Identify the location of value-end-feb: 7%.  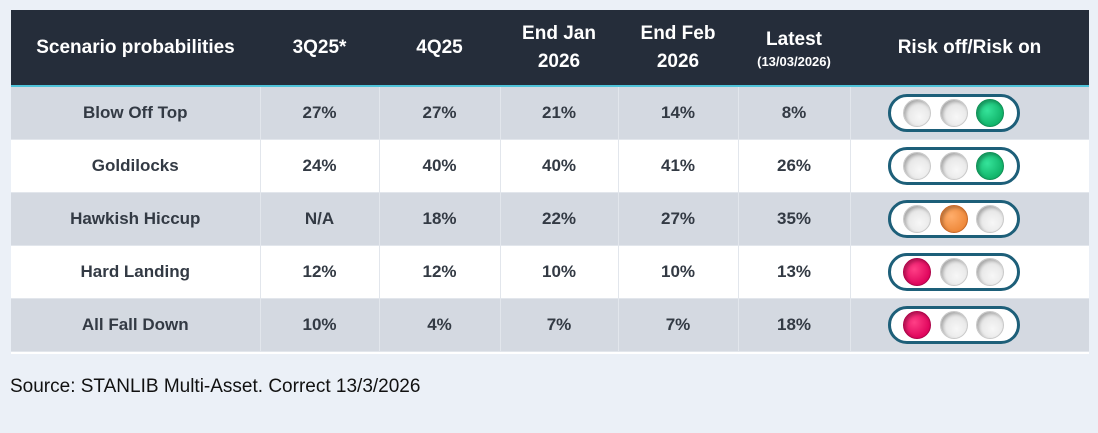
(678, 325).